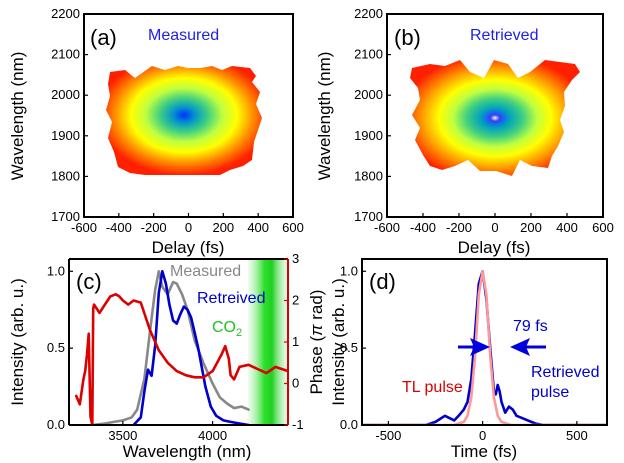  I want to click on xlabel-a: Delay (fs), so click(188, 247).